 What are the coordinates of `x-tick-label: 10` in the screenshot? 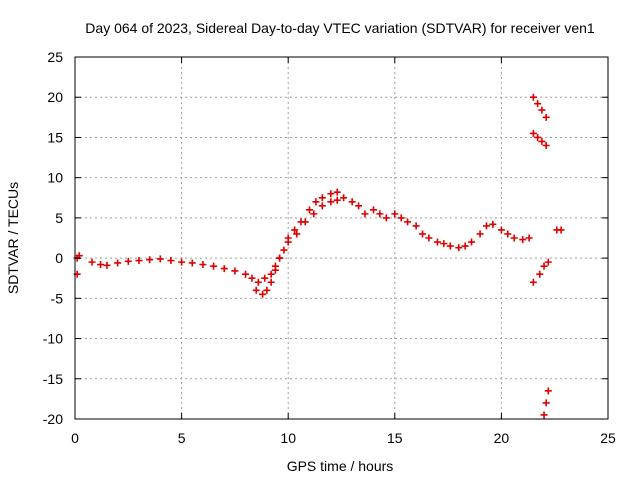 It's located at (288, 438).